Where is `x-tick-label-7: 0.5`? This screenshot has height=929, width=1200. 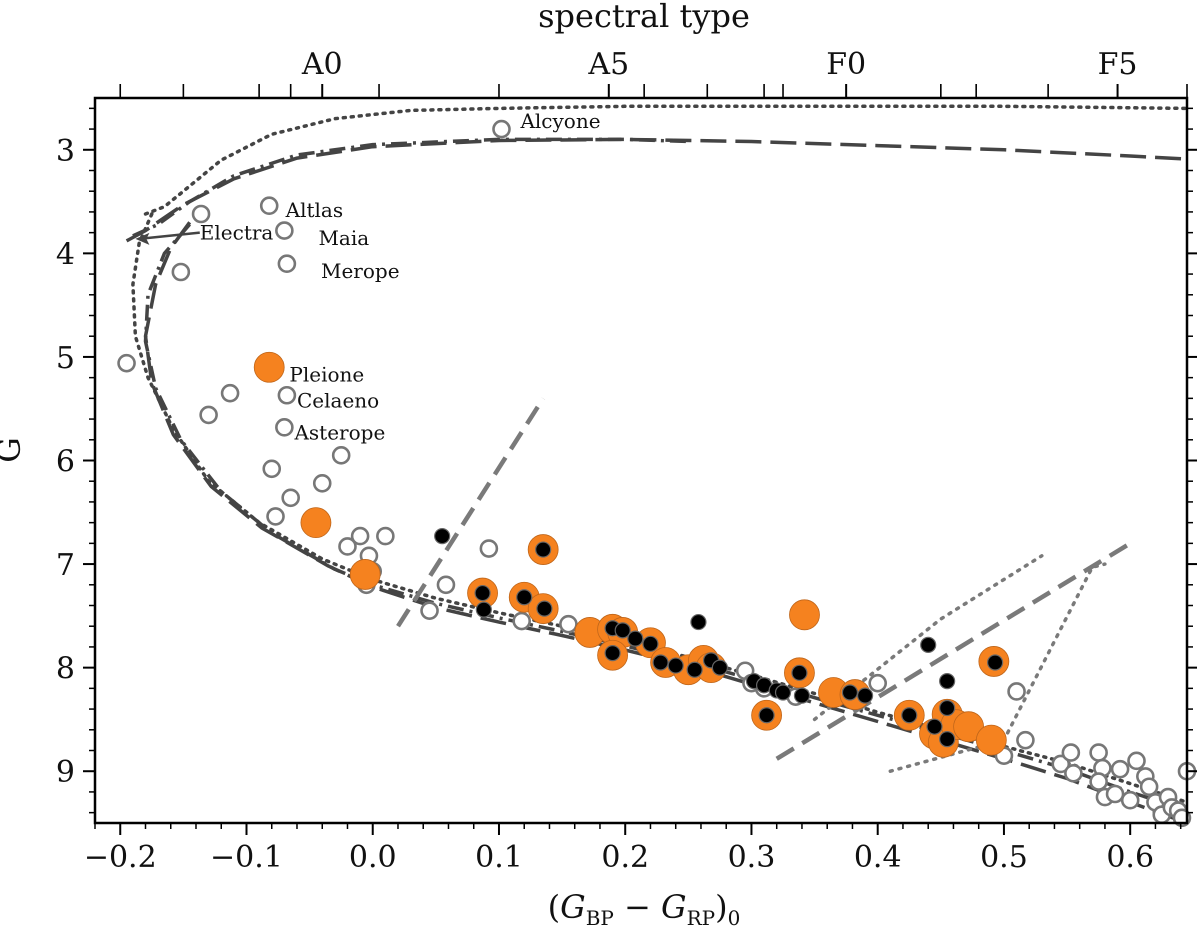 x-tick-label-7: 0.5 is located at coordinates (1004, 857).